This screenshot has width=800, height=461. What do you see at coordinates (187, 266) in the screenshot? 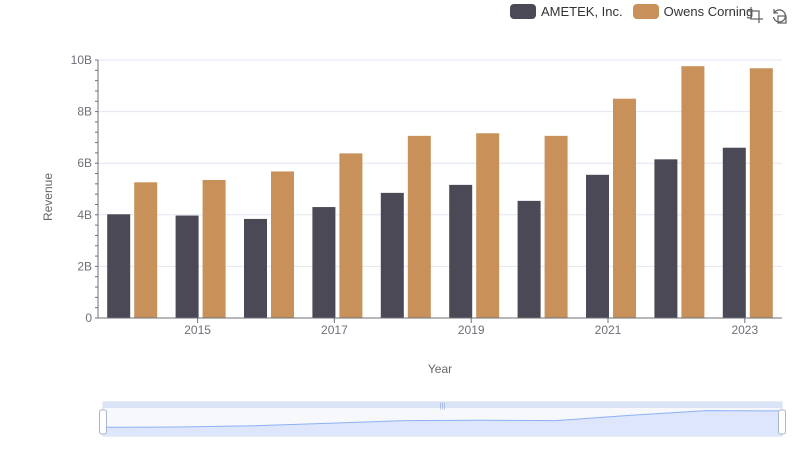
I see `bar-ametek-2015` at bounding box center [187, 266].